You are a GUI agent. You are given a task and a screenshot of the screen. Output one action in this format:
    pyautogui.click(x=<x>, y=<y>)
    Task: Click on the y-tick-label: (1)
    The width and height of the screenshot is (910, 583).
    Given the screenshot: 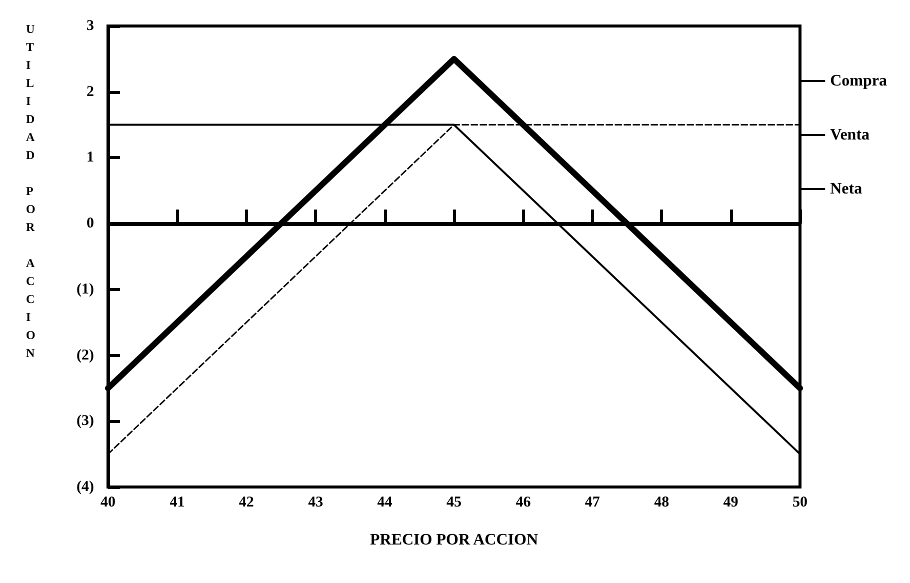 What is the action you would take?
    pyautogui.click(x=85, y=289)
    